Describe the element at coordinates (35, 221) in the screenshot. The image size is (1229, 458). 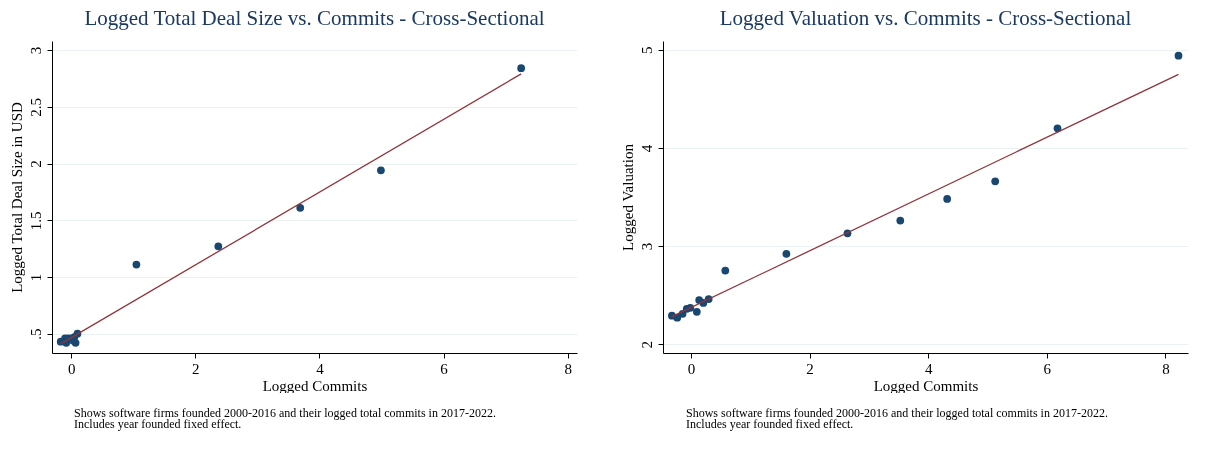
I see `y-tick-label: 1.5` at that location.